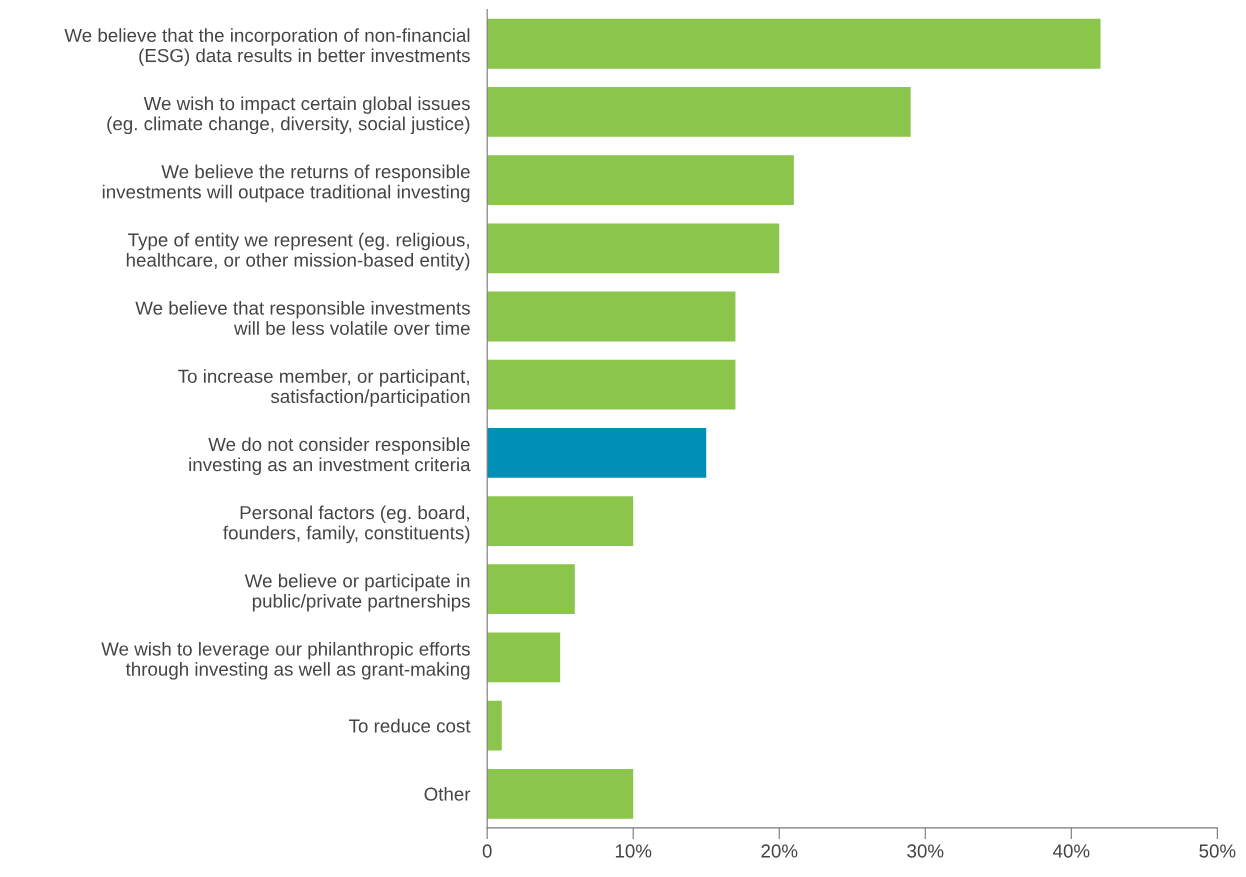  I want to click on x-tick-label: 10%, so click(633, 851).